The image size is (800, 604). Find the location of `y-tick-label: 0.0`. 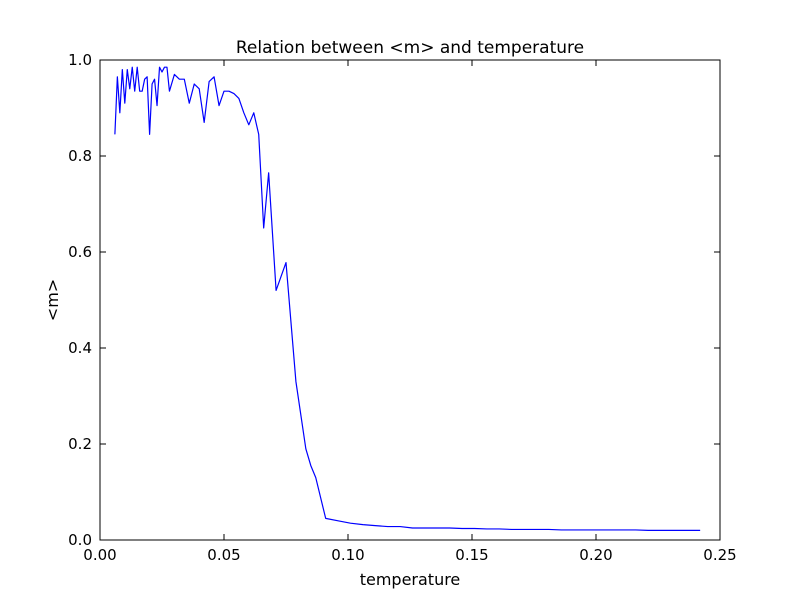

y-tick-label: 0.0 is located at coordinates (80, 540).